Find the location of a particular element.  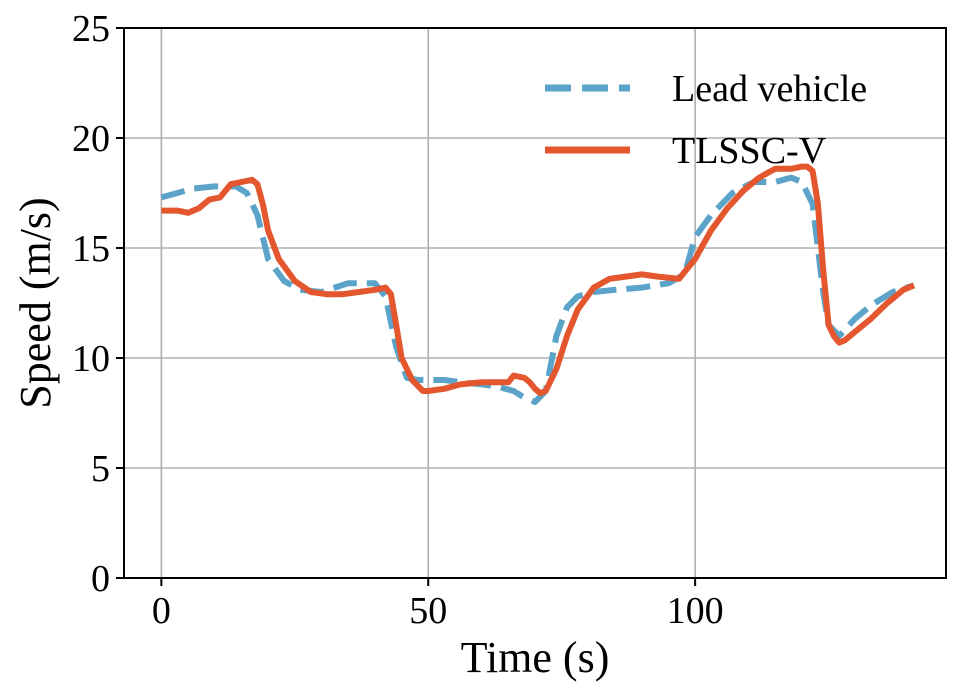

legend-label-tlssc-v: TLSSC-V is located at coordinates (749, 151).